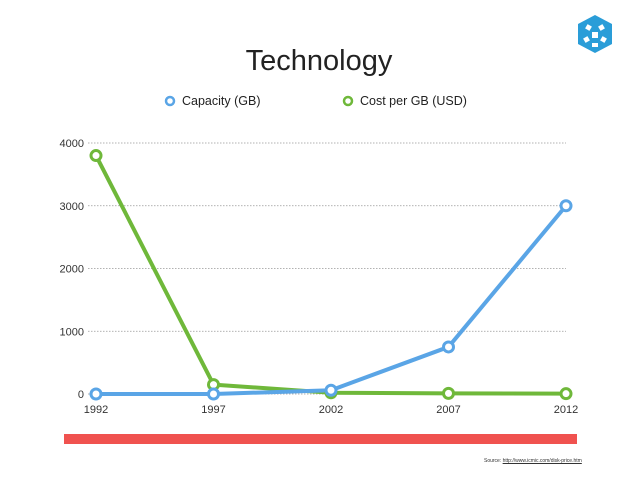 The width and height of the screenshot is (638, 479). What do you see at coordinates (595, 34) in the screenshot?
I see `cube-logo-icon` at bounding box center [595, 34].